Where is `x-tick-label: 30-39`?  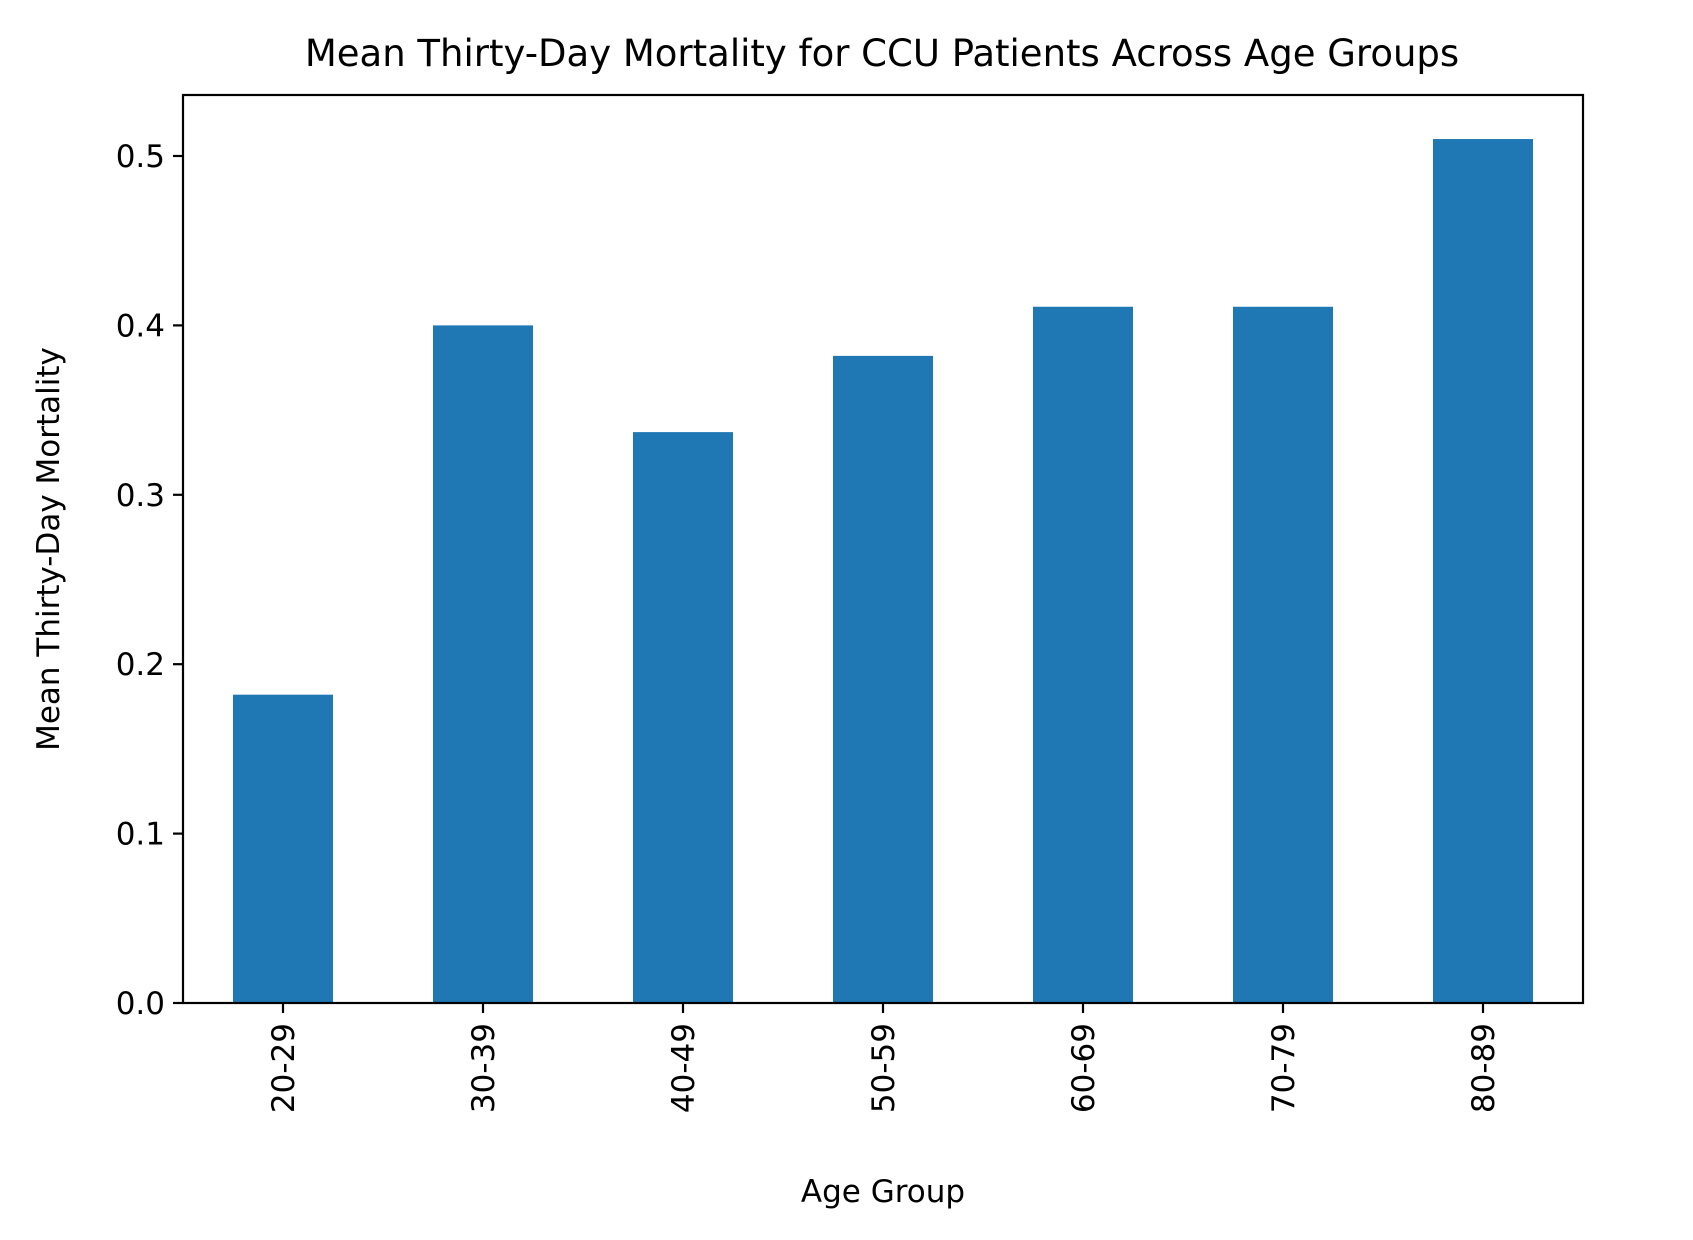 x-tick-label: 30-39 is located at coordinates (484, 1068).